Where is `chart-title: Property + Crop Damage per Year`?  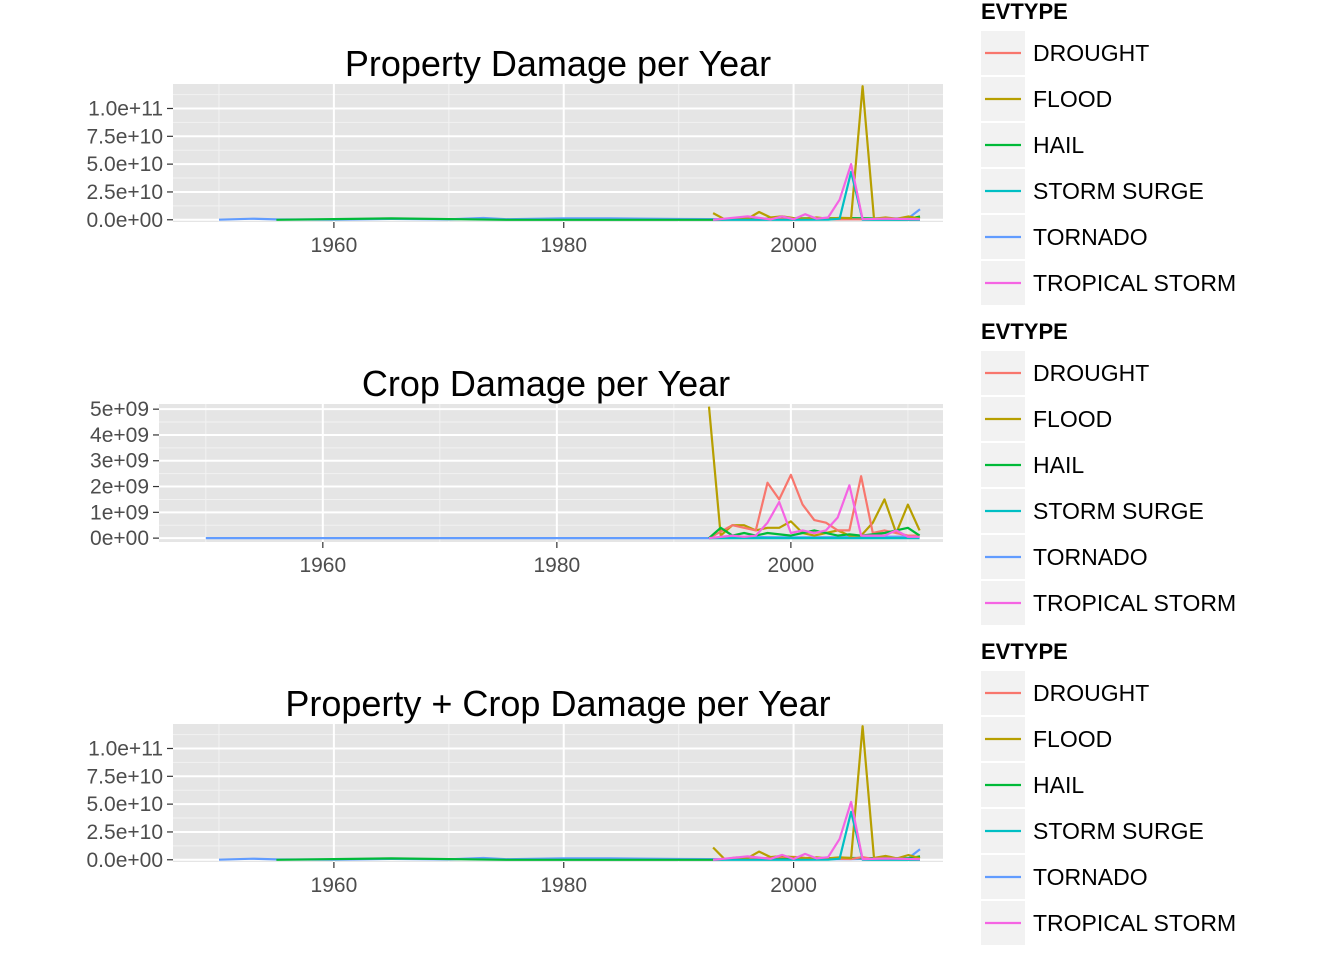 chart-title: Property + Crop Damage per Year is located at coordinates (557, 703).